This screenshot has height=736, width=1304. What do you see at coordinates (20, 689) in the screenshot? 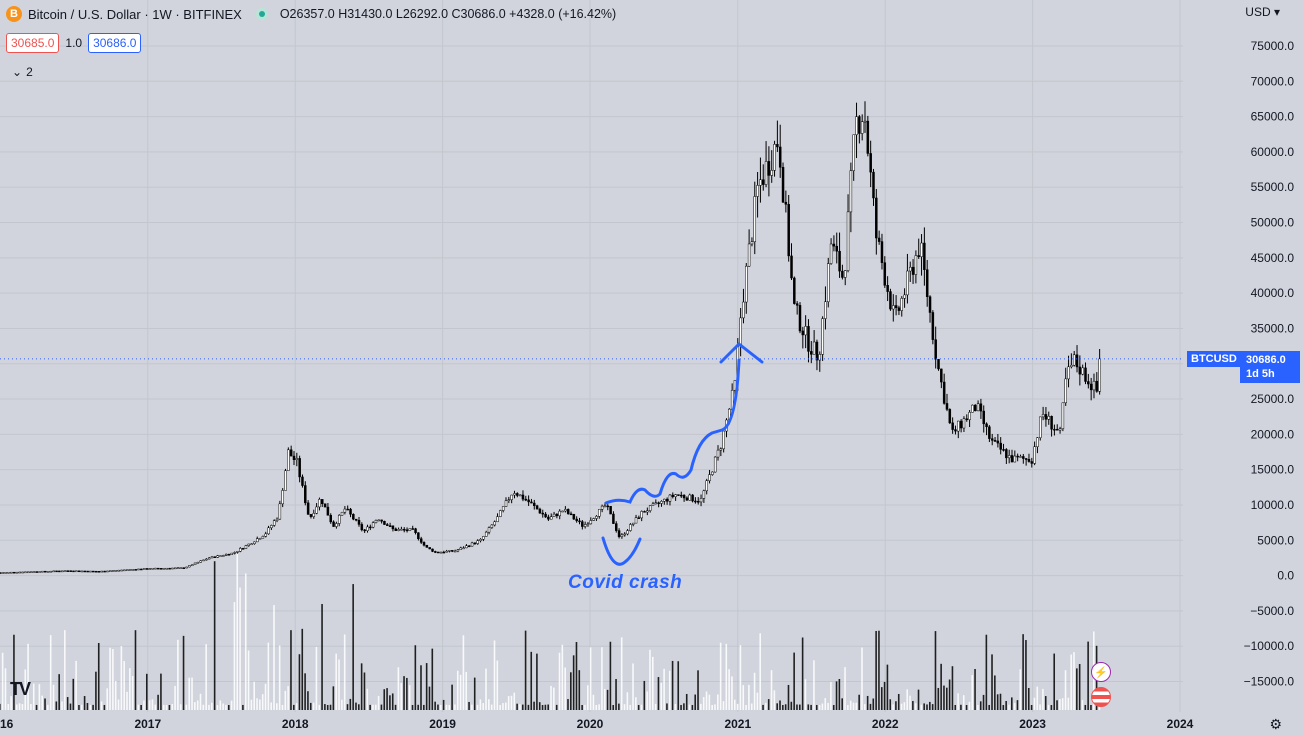
I see `tradingview-logo: TV` at bounding box center [20, 689].